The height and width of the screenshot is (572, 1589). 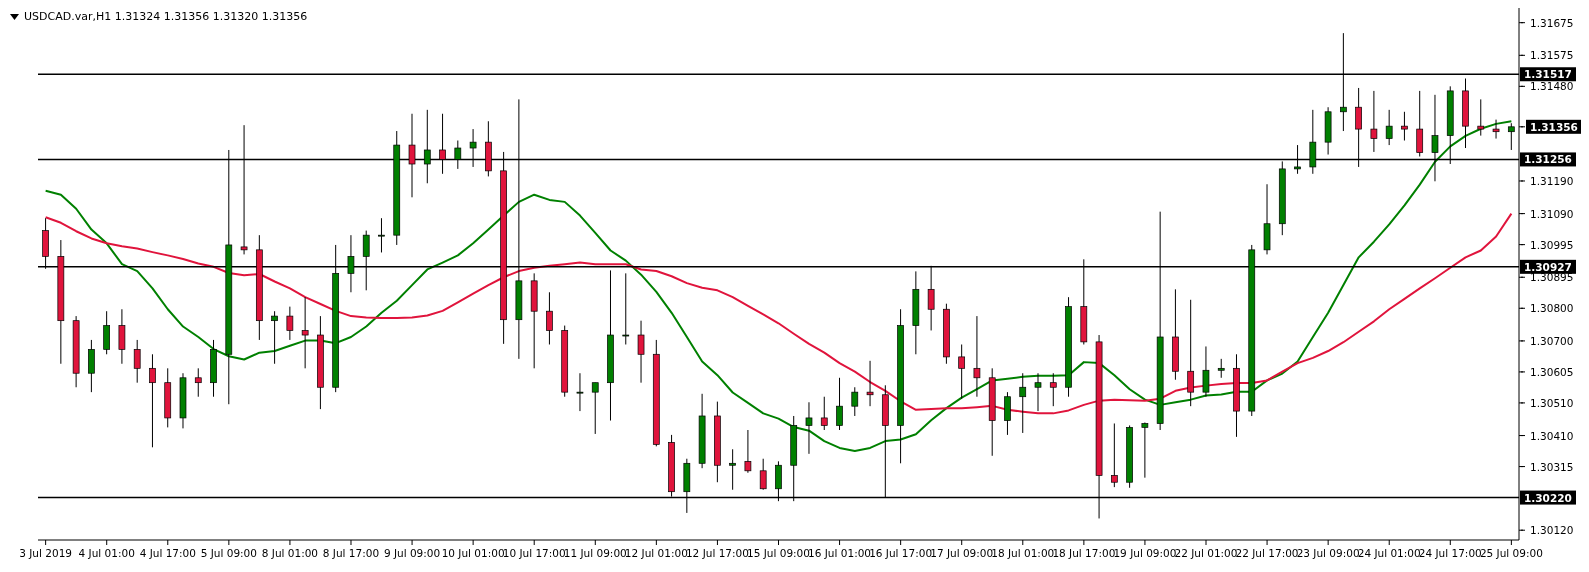 I want to click on ref-line-label: 1.31256, so click(x=1548, y=159).